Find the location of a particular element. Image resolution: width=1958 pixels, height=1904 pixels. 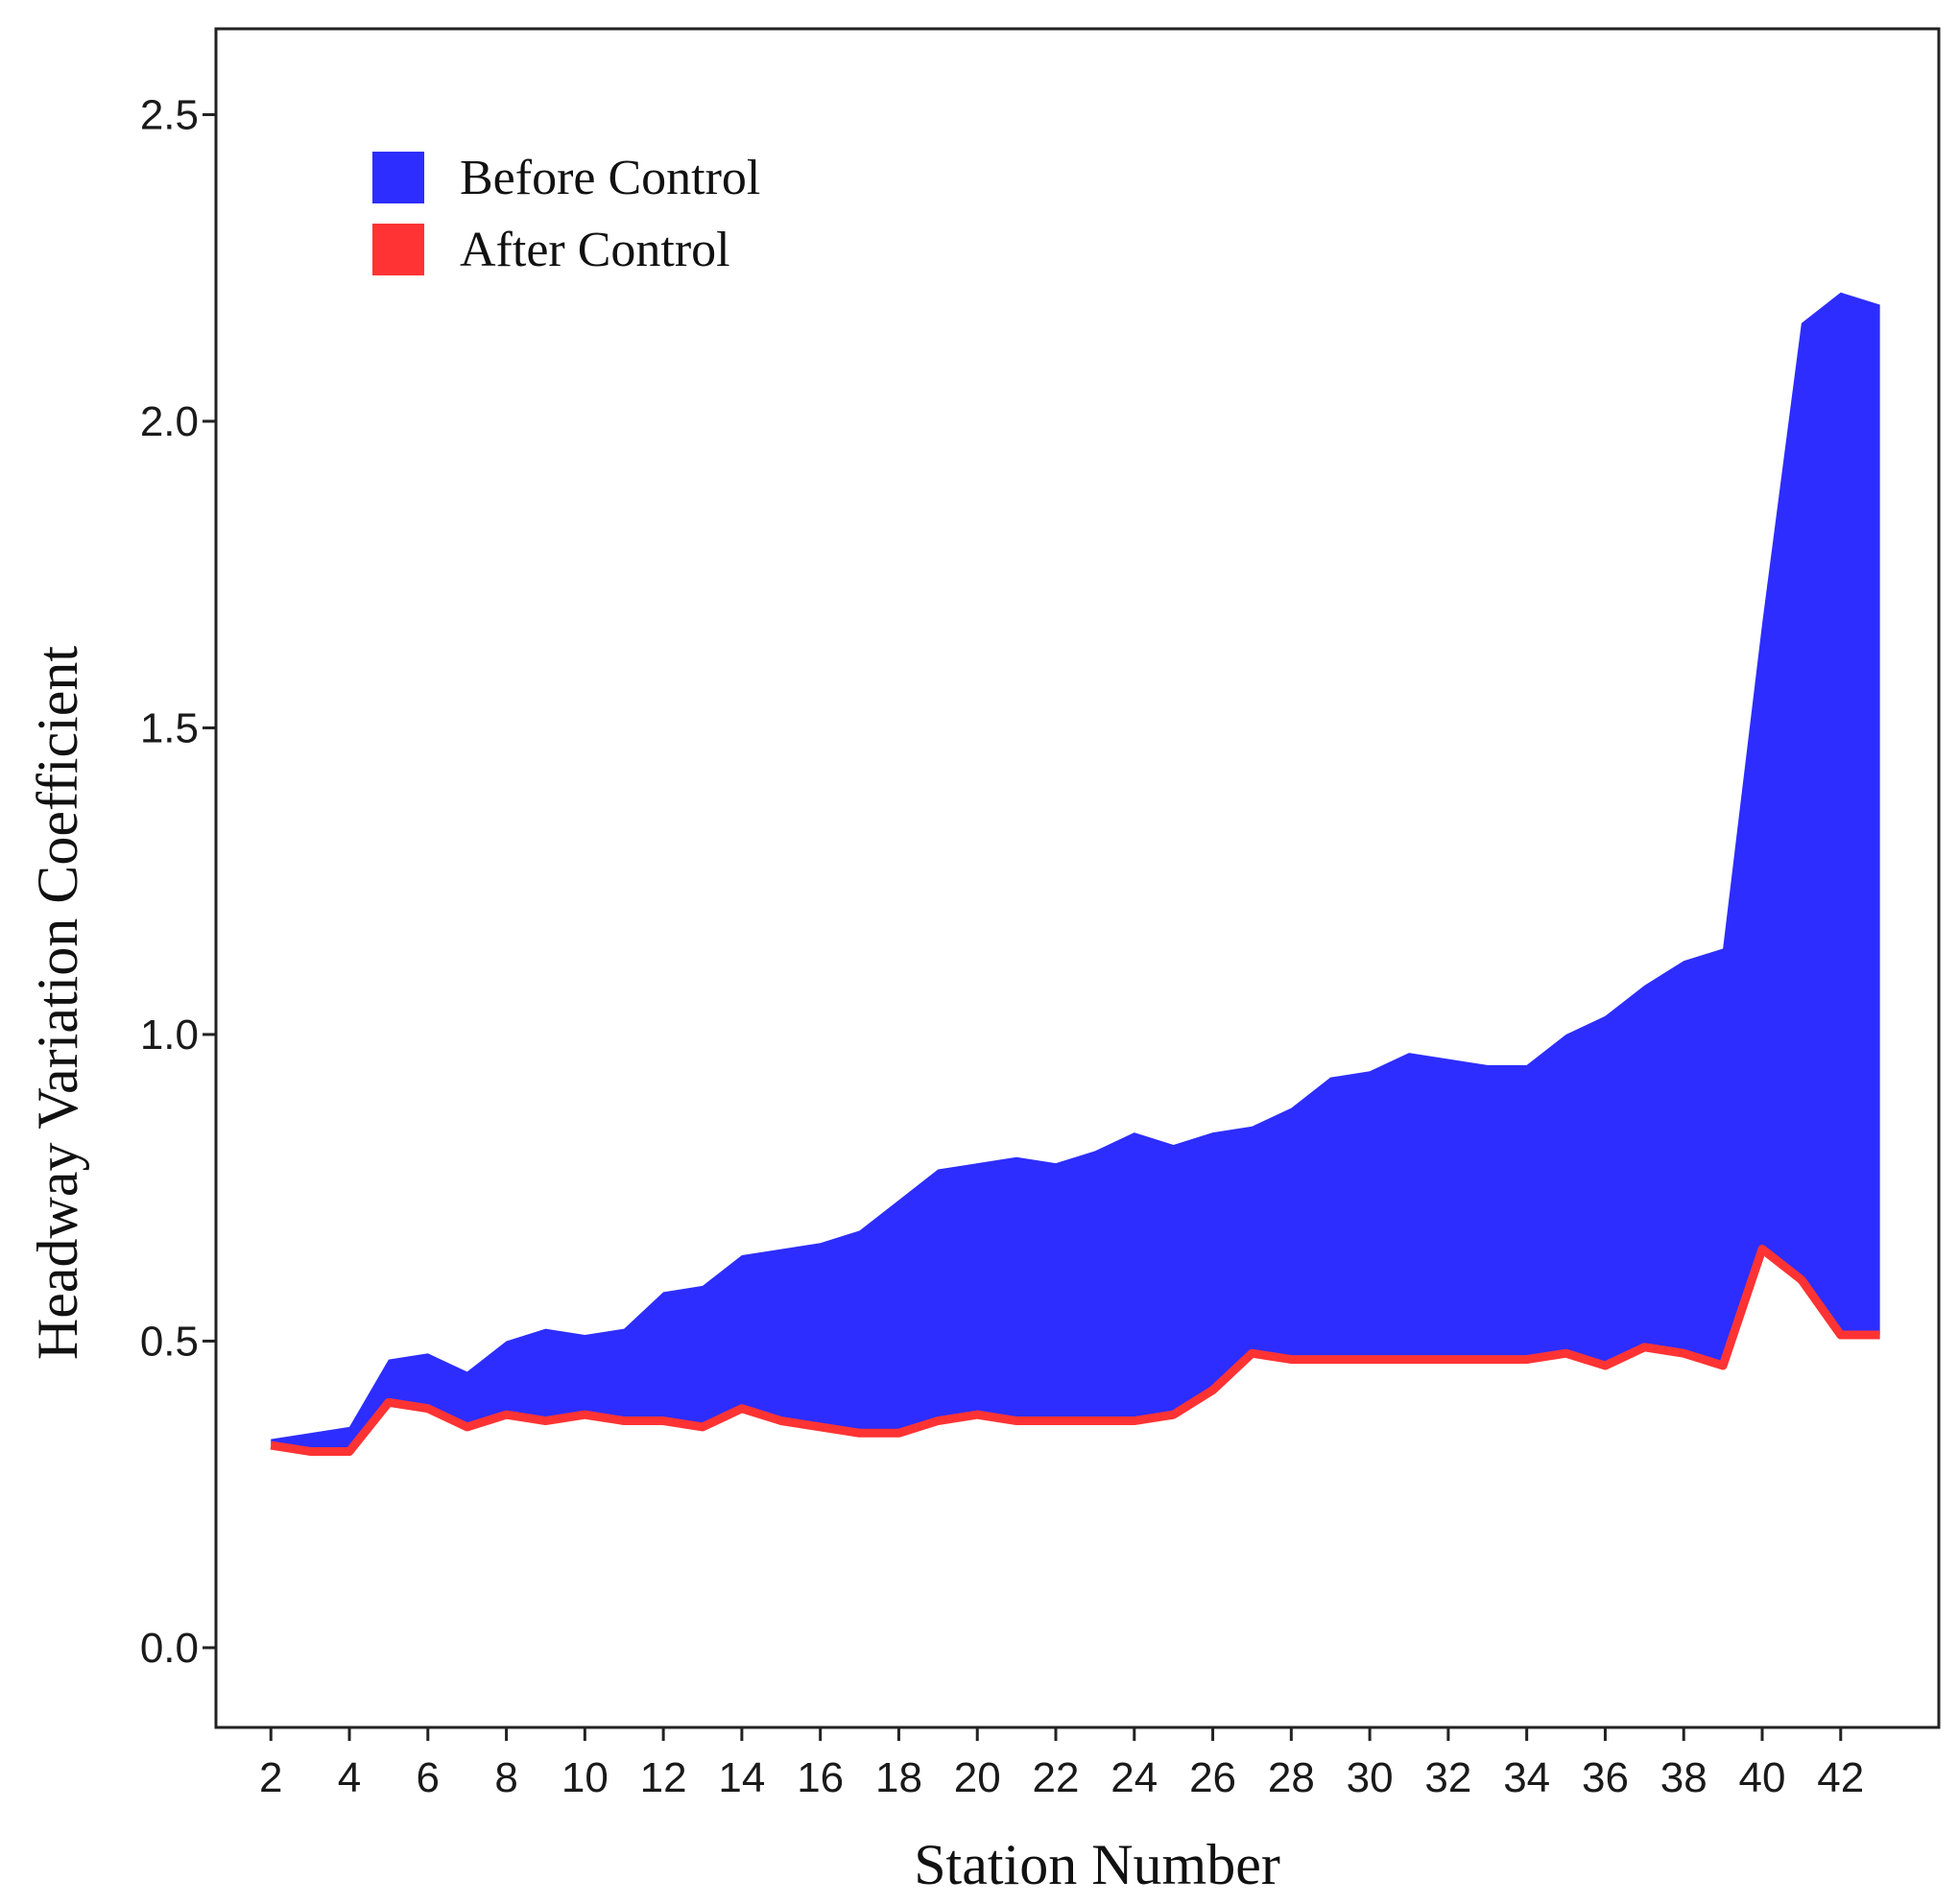

x-tick-label: 24 is located at coordinates (1134, 1778).